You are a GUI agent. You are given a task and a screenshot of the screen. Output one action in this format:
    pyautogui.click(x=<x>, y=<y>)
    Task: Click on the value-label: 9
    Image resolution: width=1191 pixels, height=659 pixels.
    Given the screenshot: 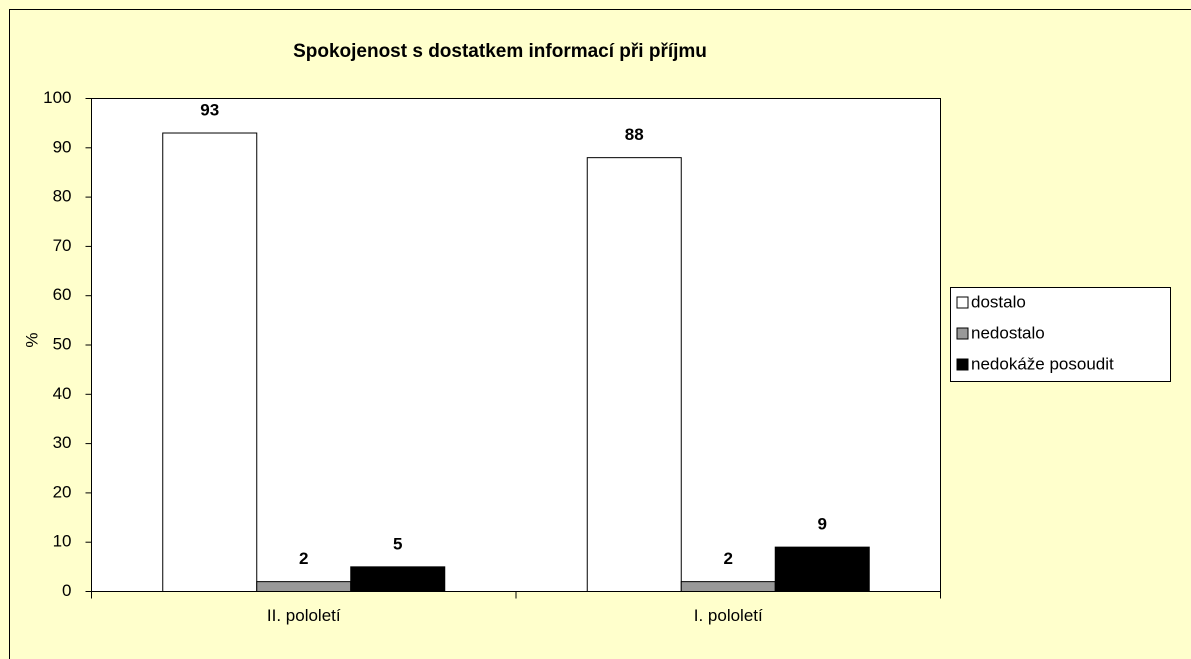 What is the action you would take?
    pyautogui.click(x=822, y=524)
    